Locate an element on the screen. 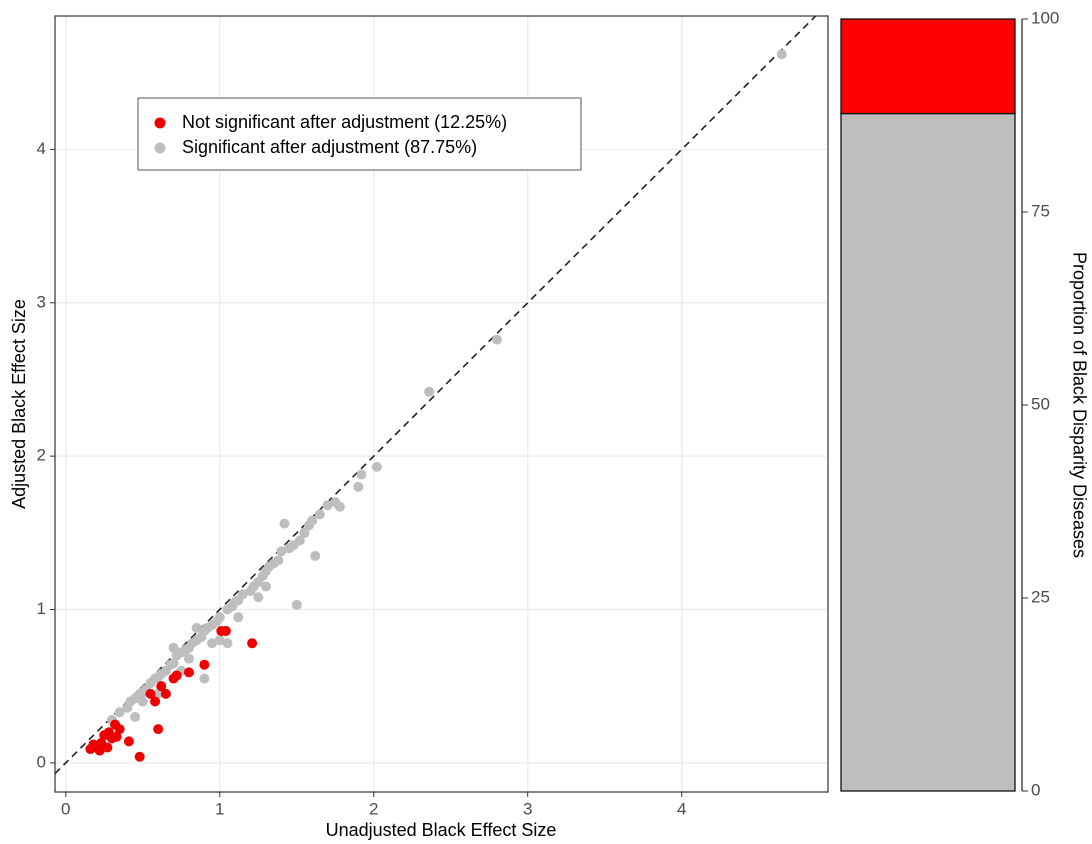 The height and width of the screenshot is (844, 1092). x-tick-label: 3 is located at coordinates (527, 808).